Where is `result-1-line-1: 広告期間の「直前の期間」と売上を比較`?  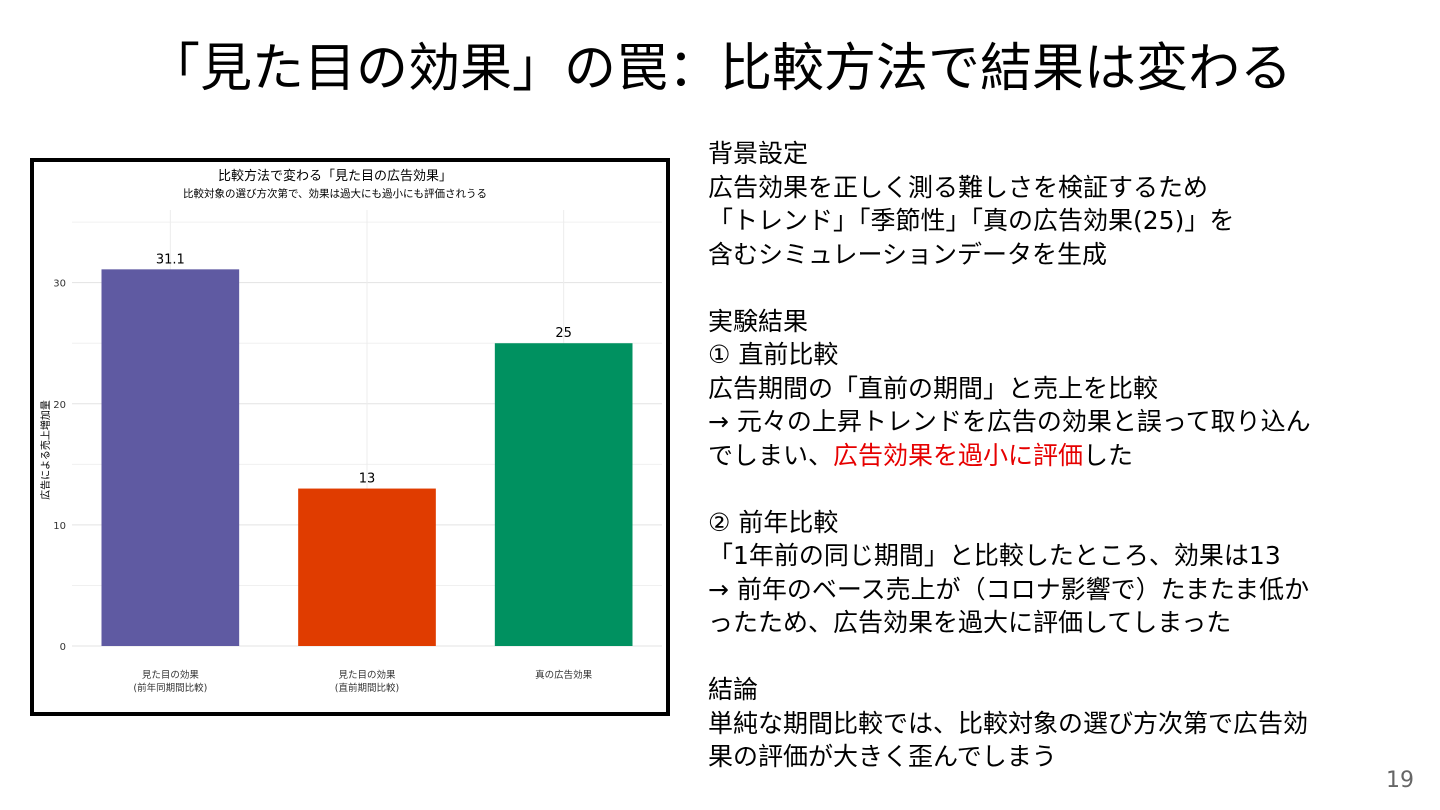 result-1-line-1: 広告期間の「直前の期間」と売上を比較 is located at coordinates (933, 388).